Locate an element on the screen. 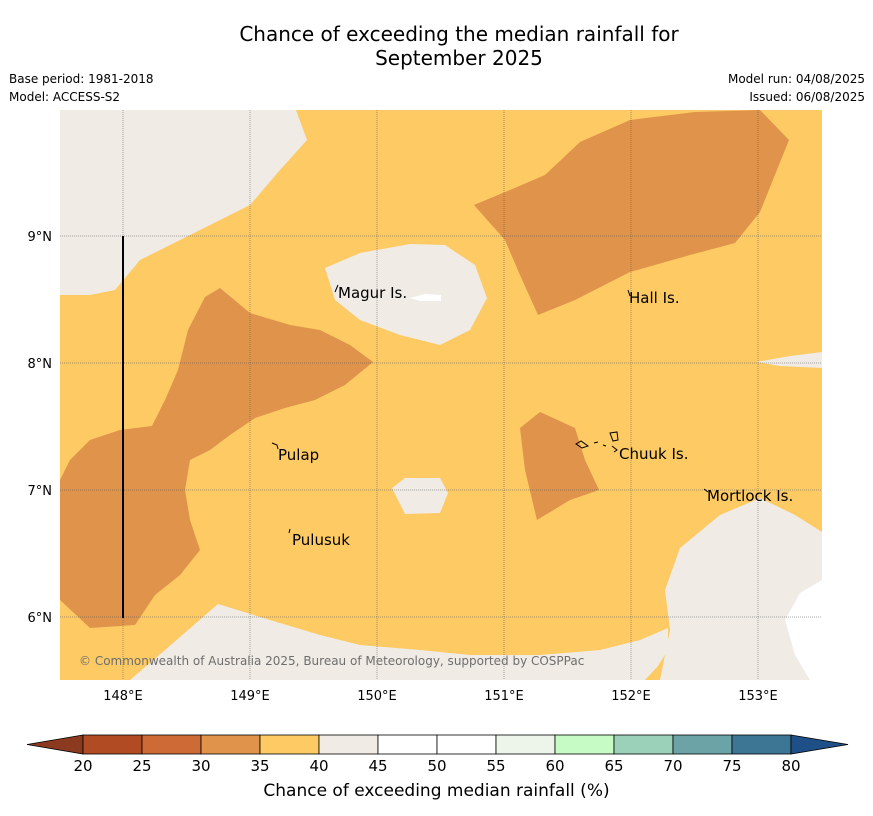 The image size is (873, 816). label-magur: Magur Is. is located at coordinates (372, 293).